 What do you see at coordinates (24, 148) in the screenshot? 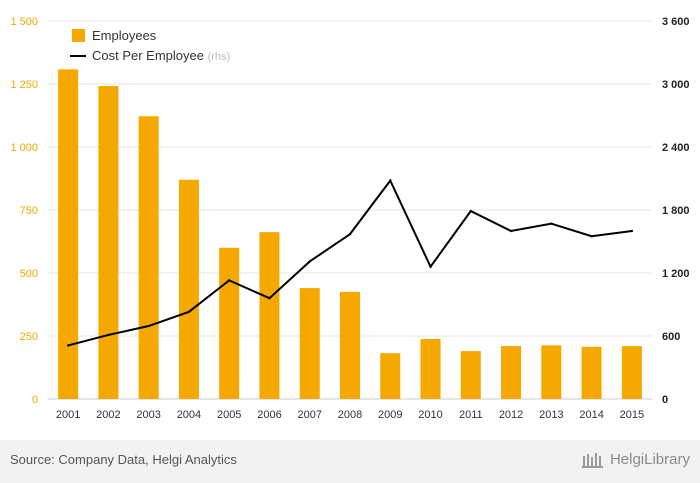
I see `y-left-tick-label: 1 000` at bounding box center [24, 148].